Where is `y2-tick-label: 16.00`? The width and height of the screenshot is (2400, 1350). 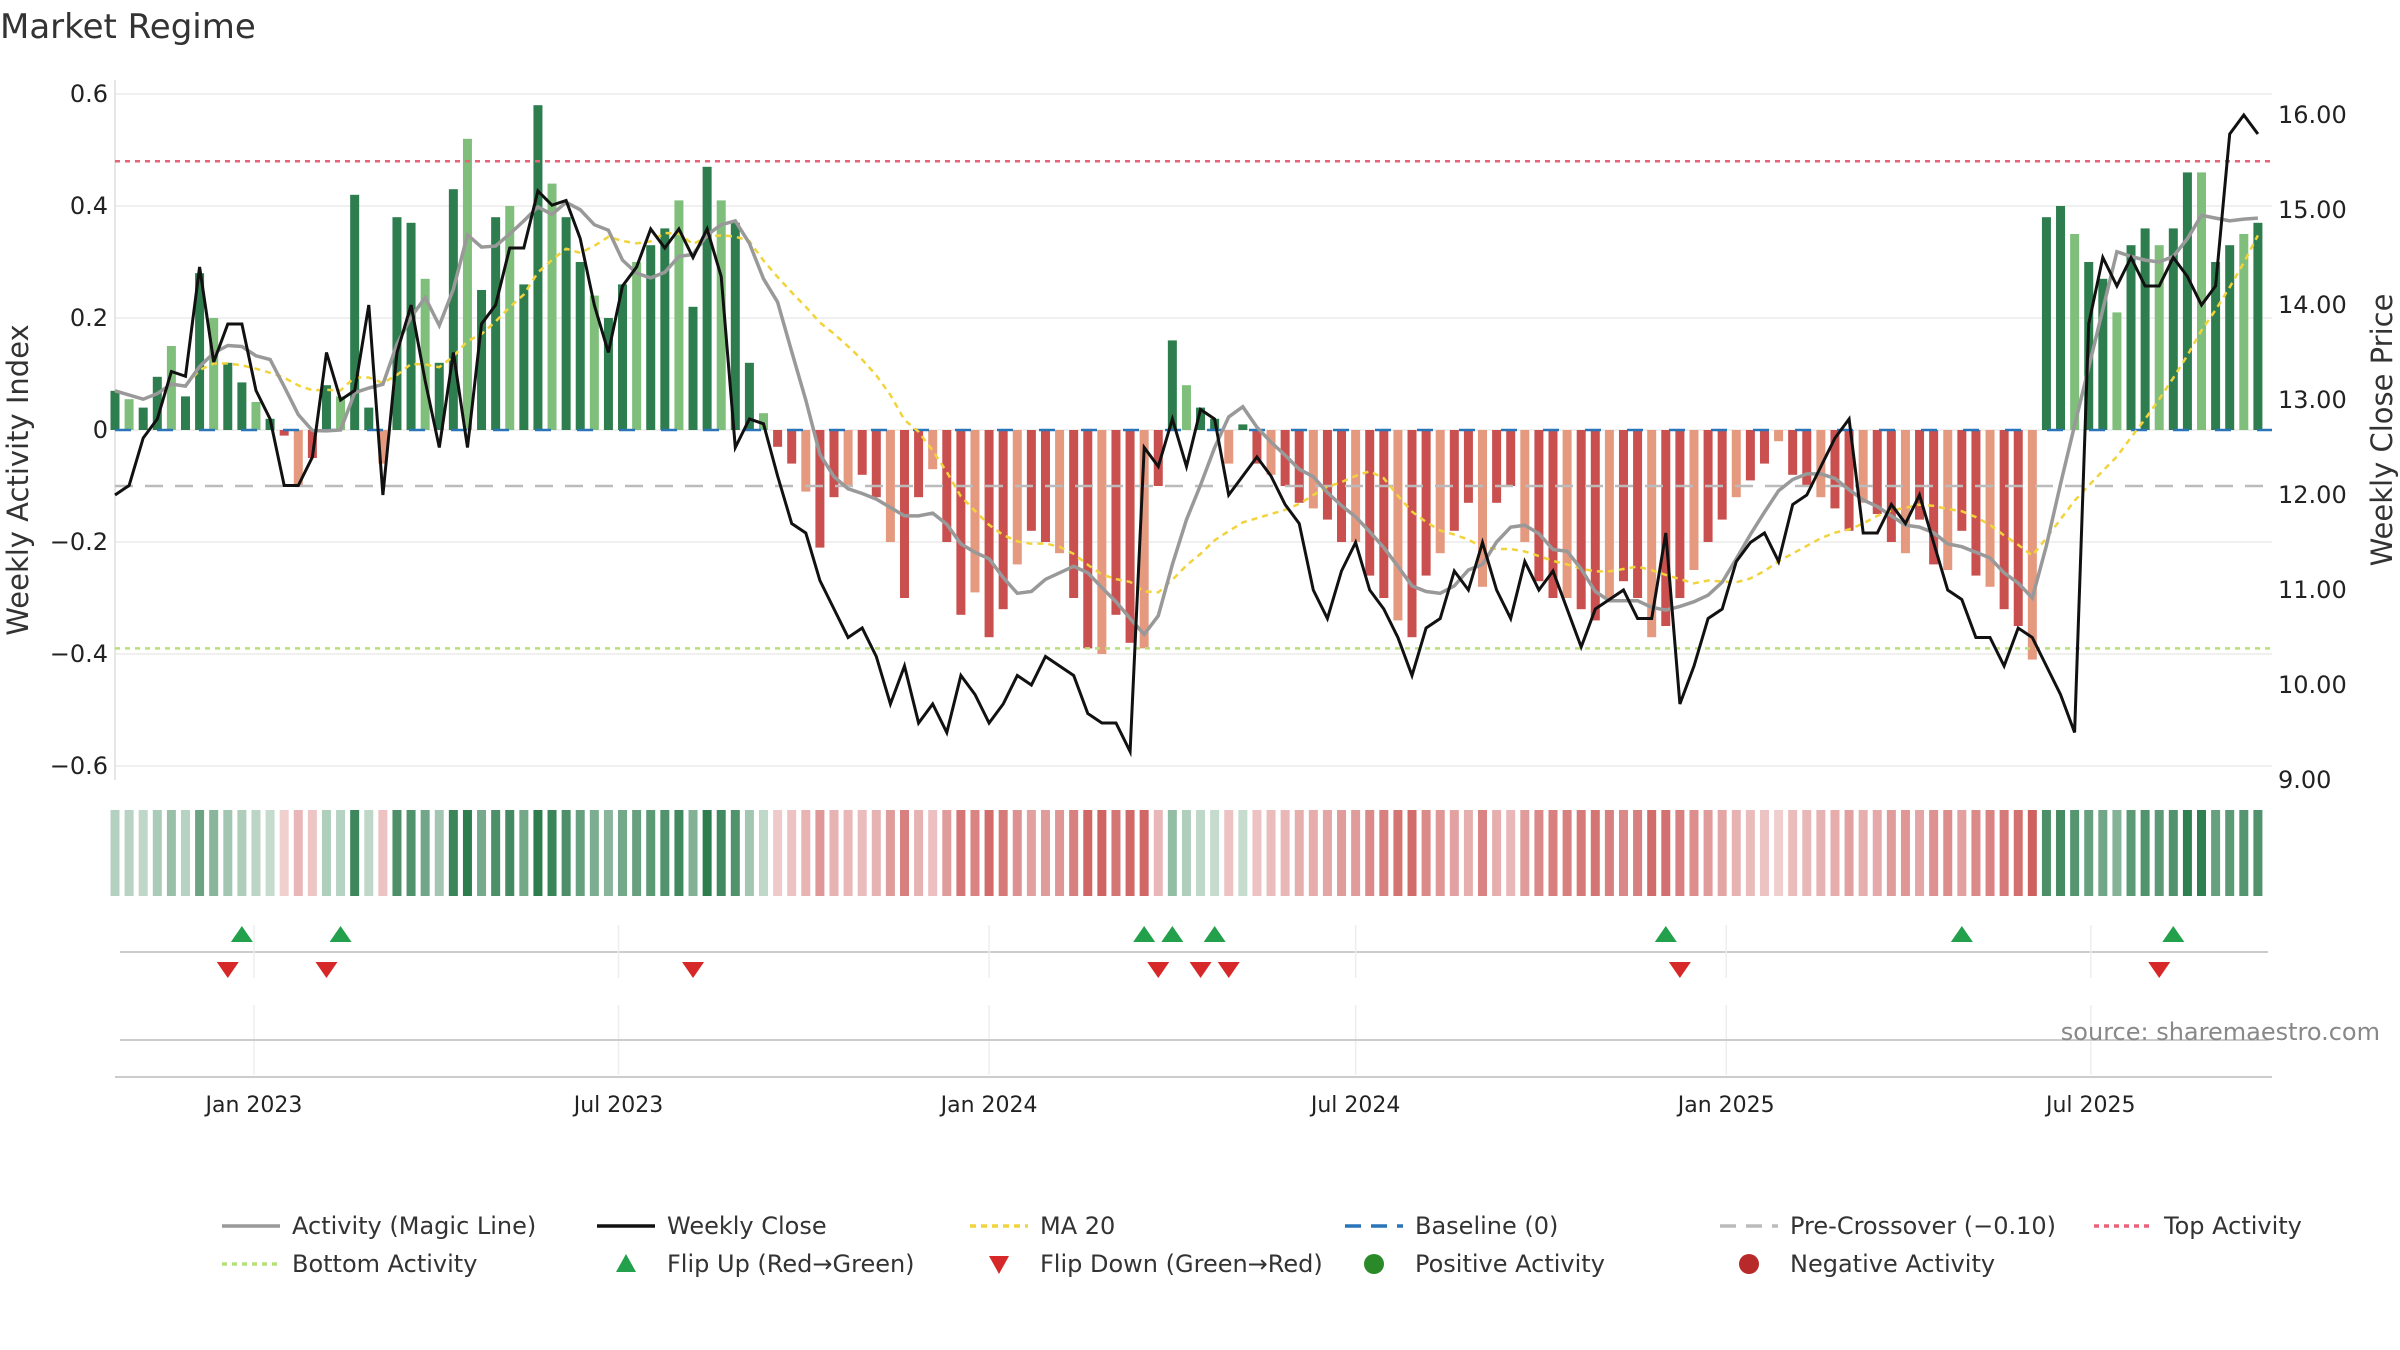
y2-tick-label: 16.00 is located at coordinates (2312, 115).